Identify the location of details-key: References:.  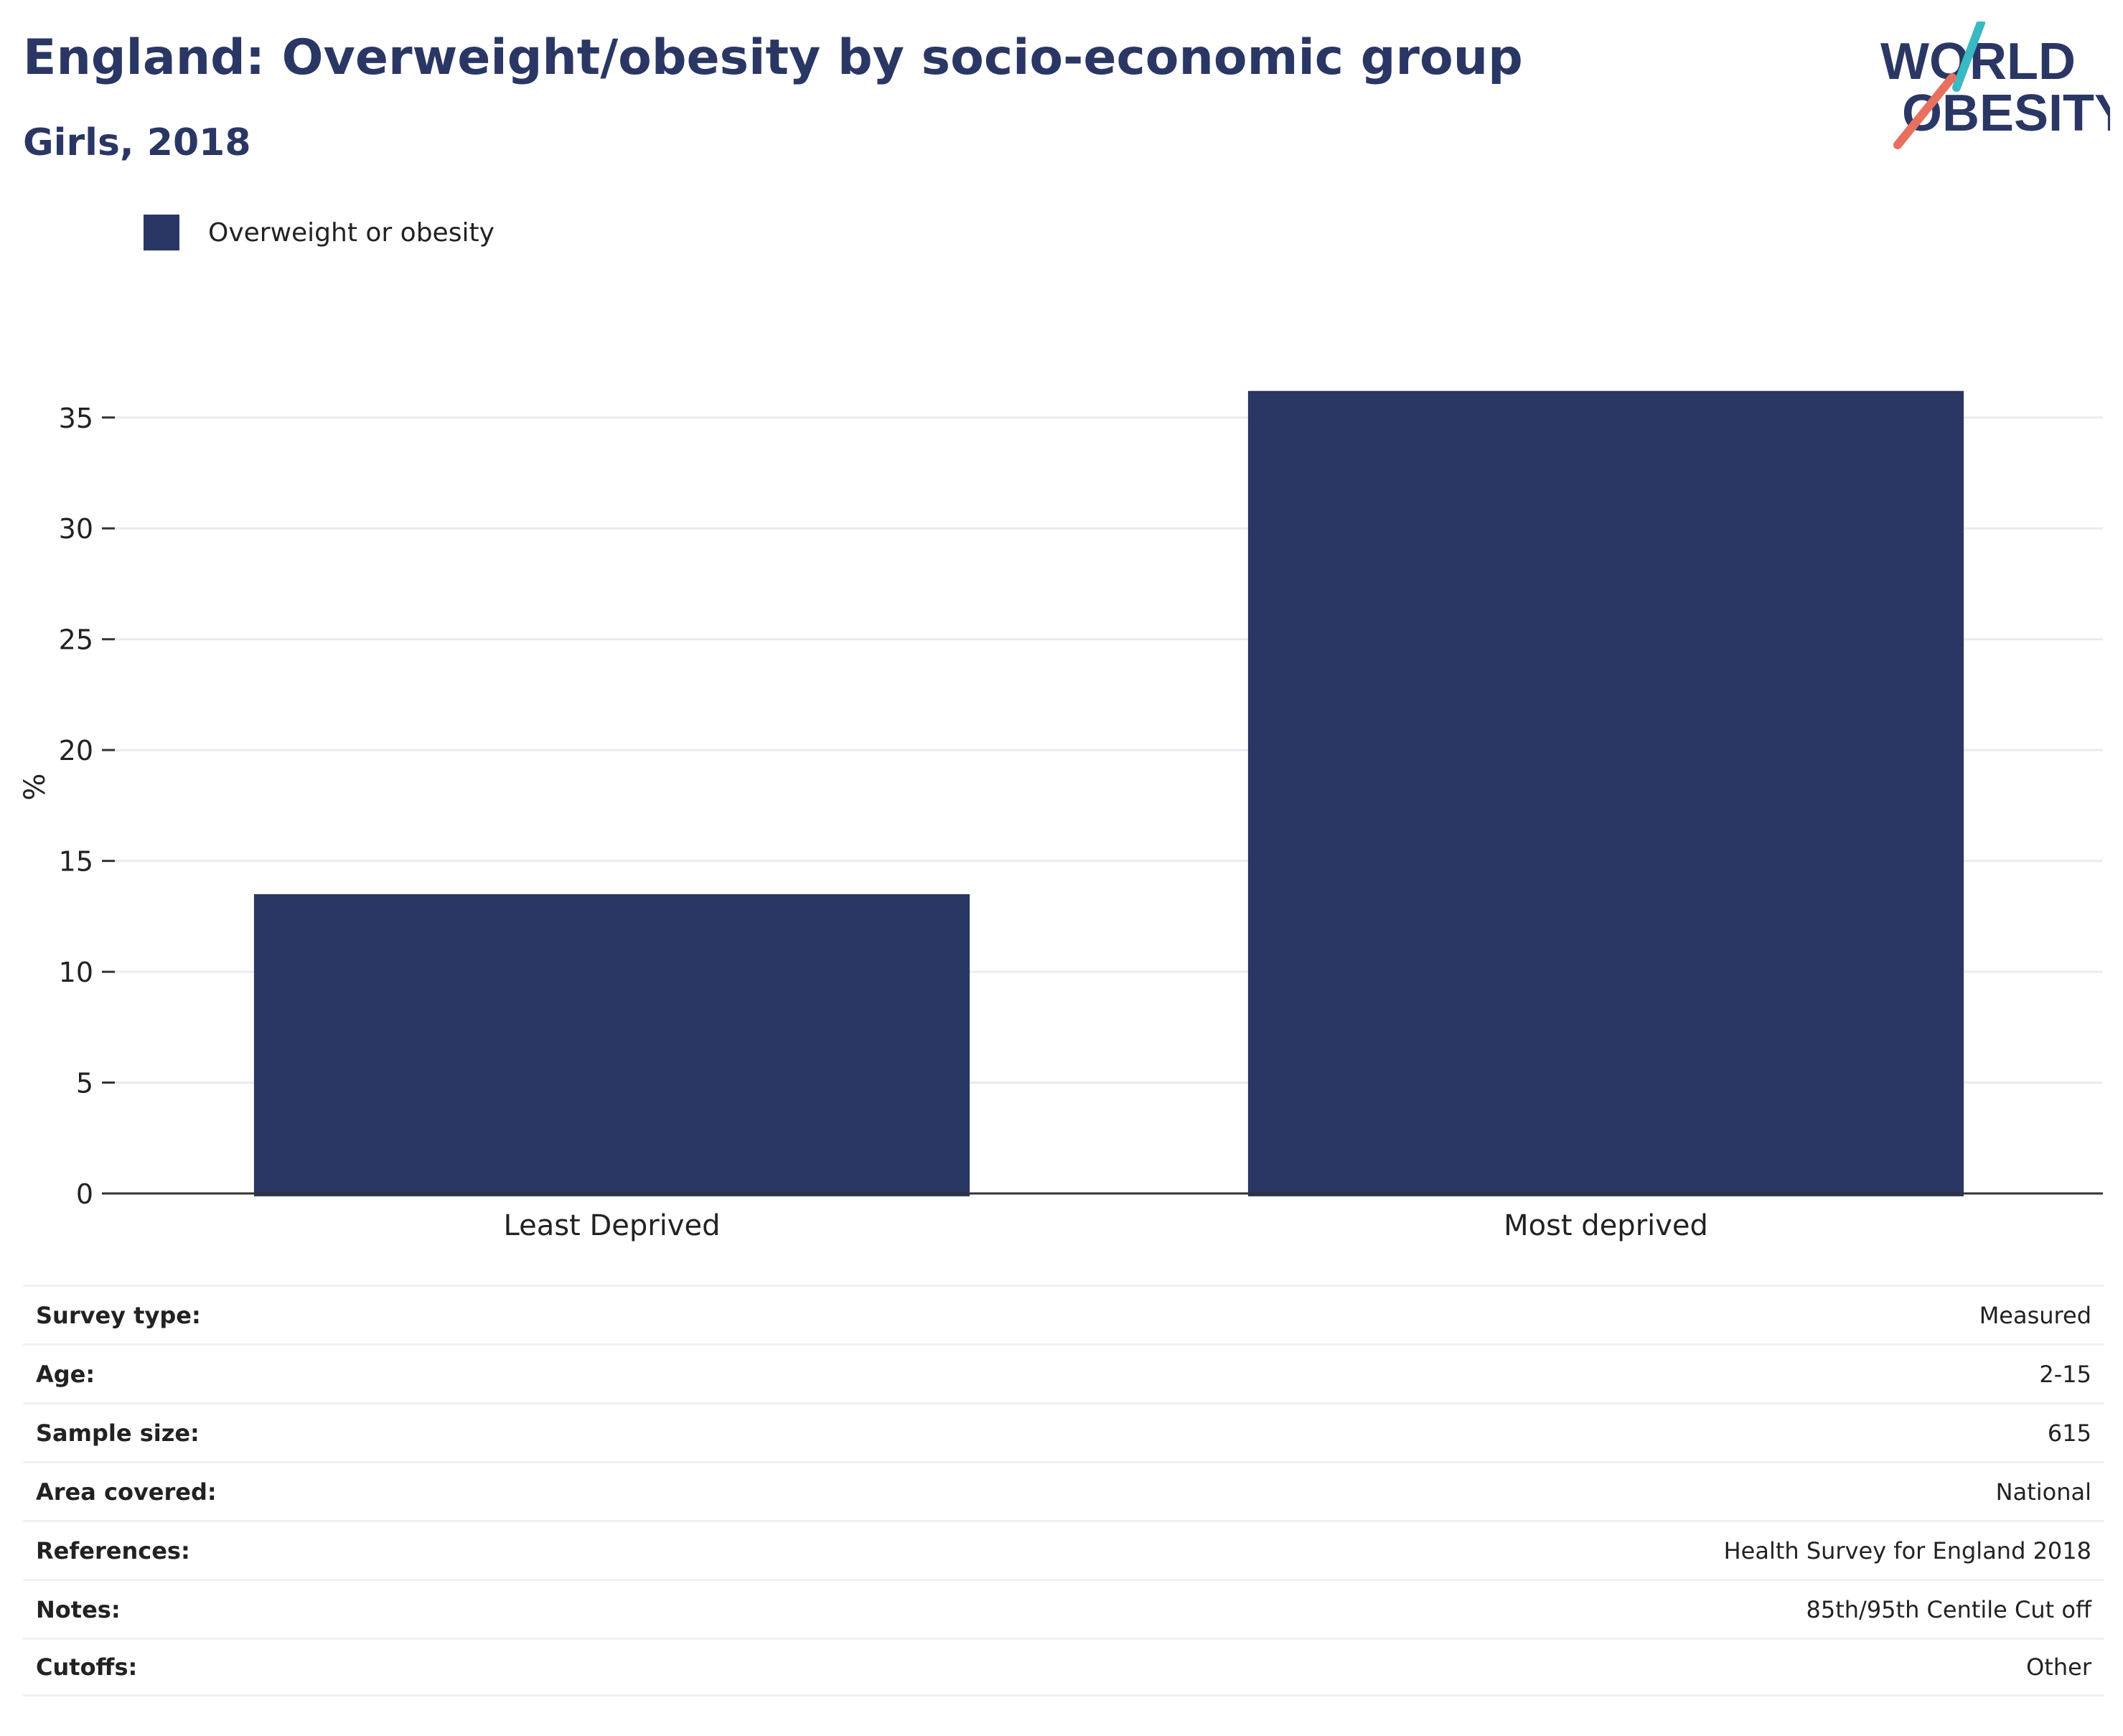
(113, 1550).